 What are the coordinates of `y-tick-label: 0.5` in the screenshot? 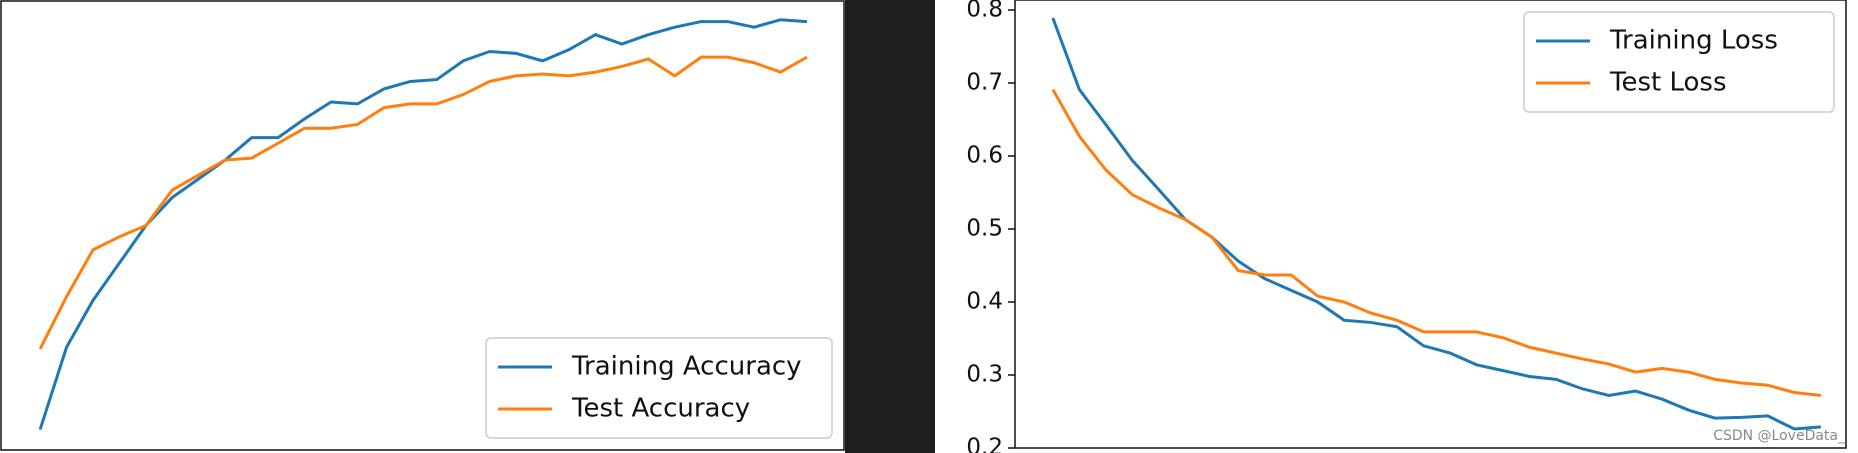 It's located at (984, 229).